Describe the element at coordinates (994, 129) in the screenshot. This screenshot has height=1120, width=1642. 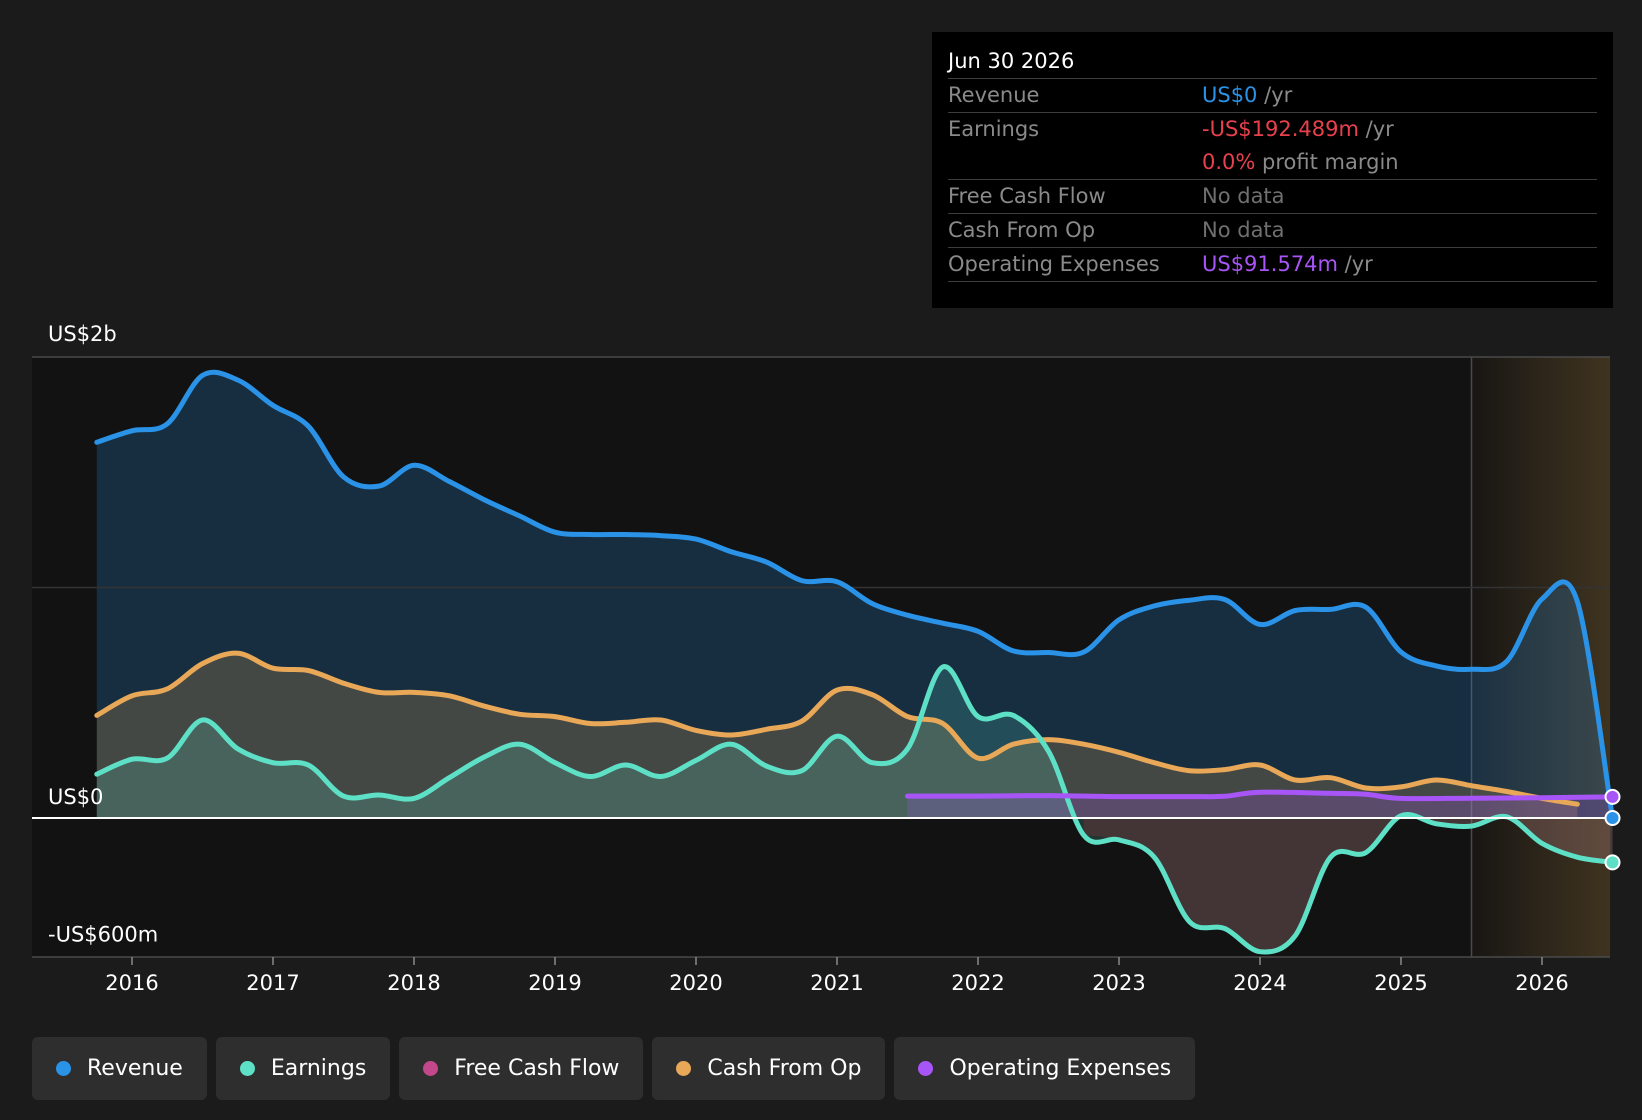
I see `tooltip-label: Earnings` at that location.